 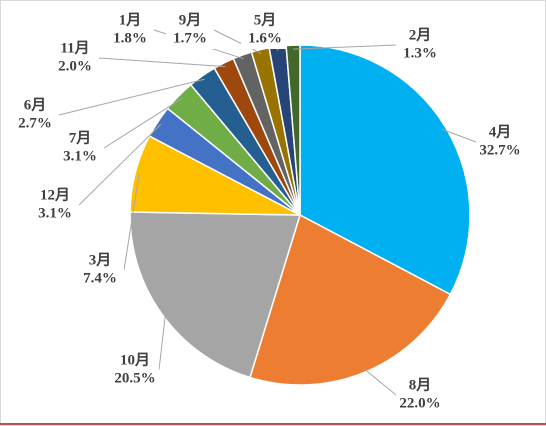 I want to click on value-label: 1.8%, so click(x=130, y=38).